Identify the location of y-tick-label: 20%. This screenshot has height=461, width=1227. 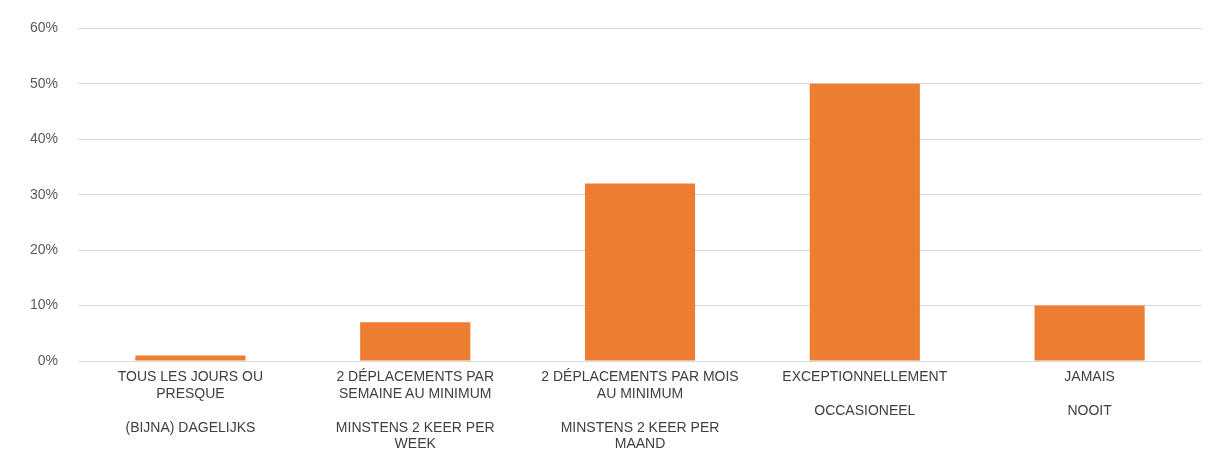
(44, 248).